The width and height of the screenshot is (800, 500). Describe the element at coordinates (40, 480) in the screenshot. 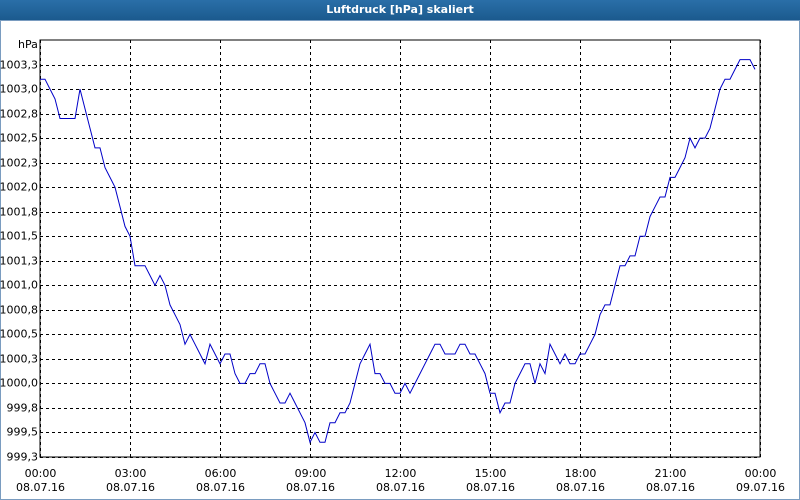

I see `x-tick-label: 00:00 08.07.16` at that location.